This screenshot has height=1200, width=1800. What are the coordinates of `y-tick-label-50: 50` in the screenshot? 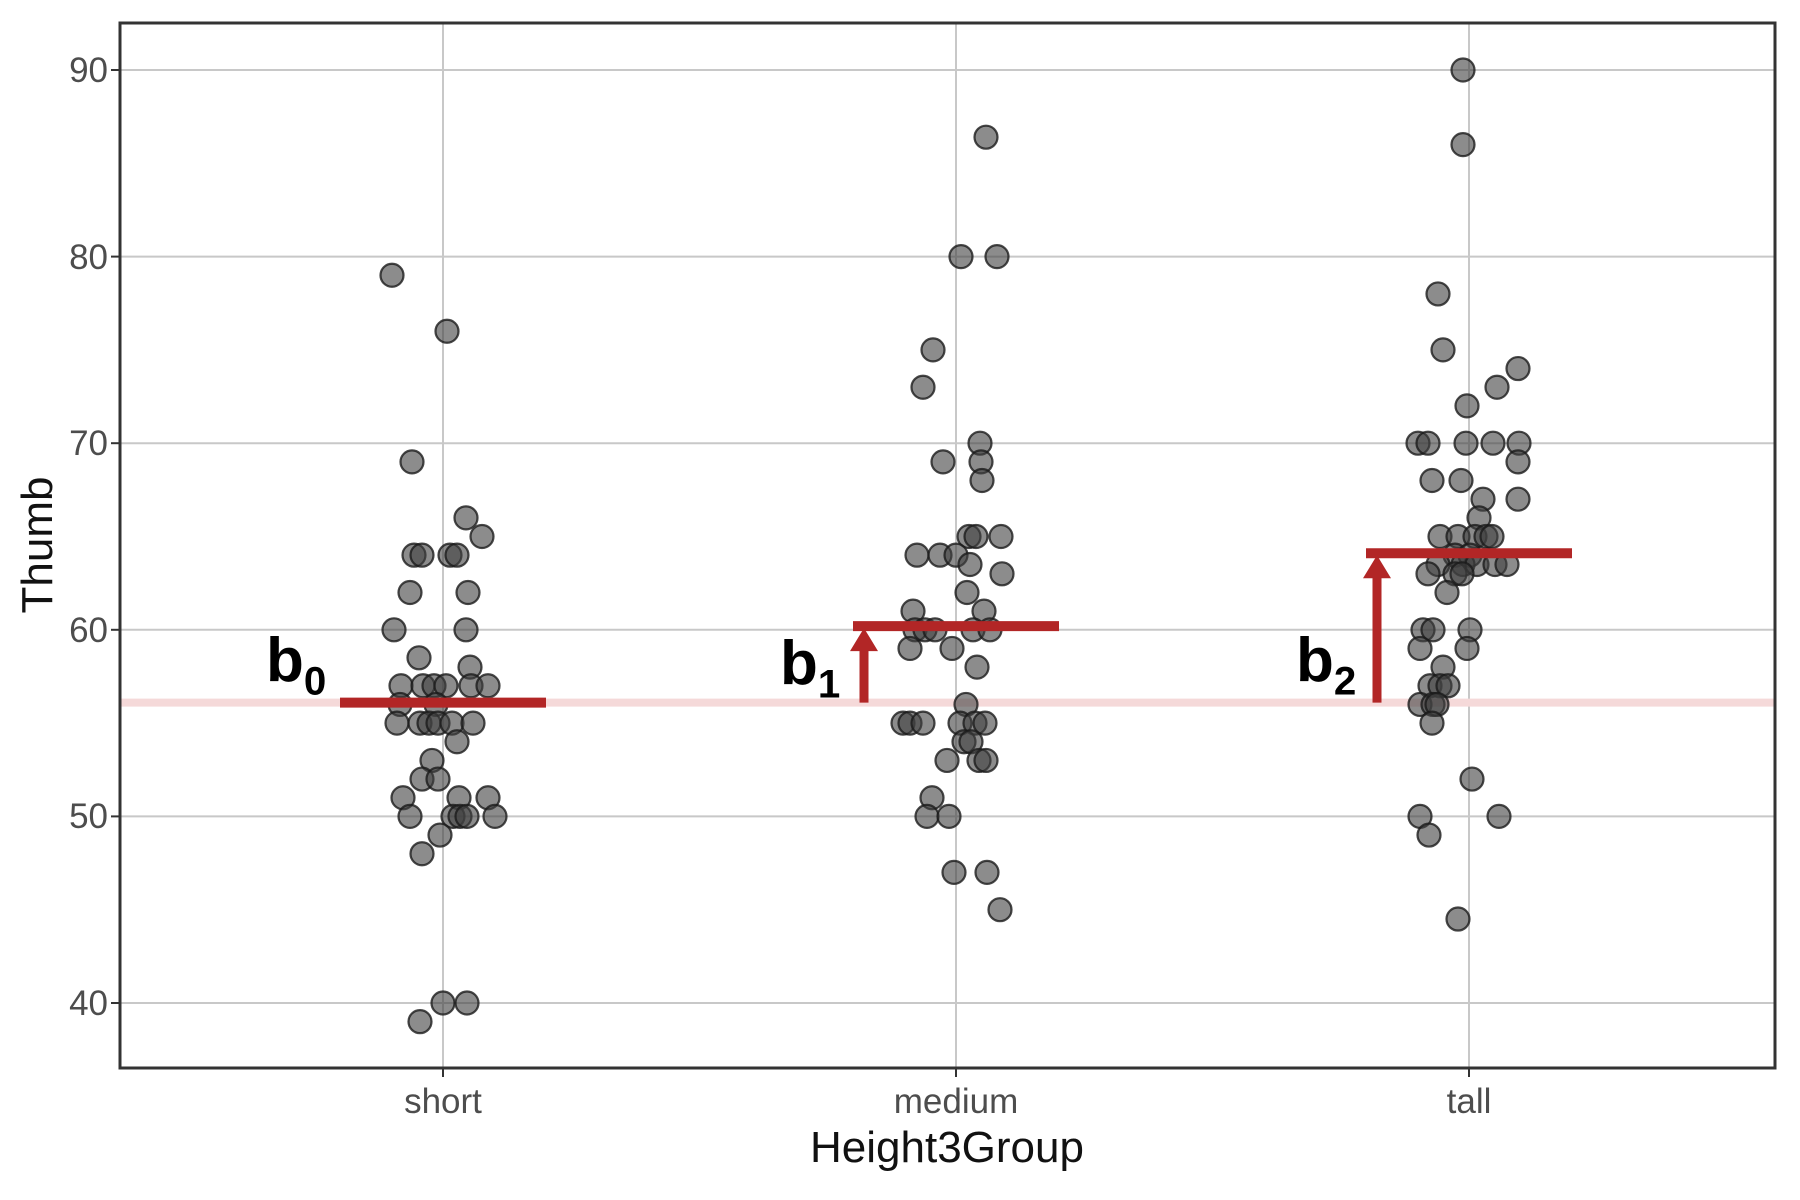 It's located at (88, 817).